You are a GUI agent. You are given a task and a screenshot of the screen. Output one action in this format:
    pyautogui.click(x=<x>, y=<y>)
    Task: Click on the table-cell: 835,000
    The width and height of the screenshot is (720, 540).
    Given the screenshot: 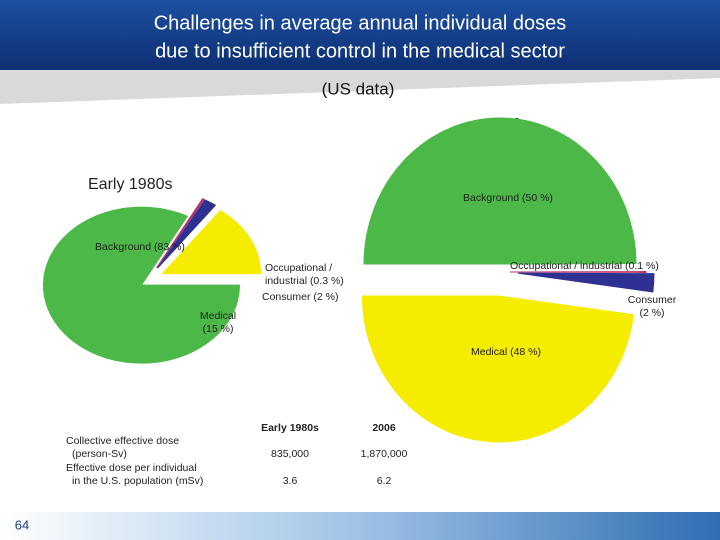 What is the action you would take?
    pyautogui.click(x=290, y=454)
    